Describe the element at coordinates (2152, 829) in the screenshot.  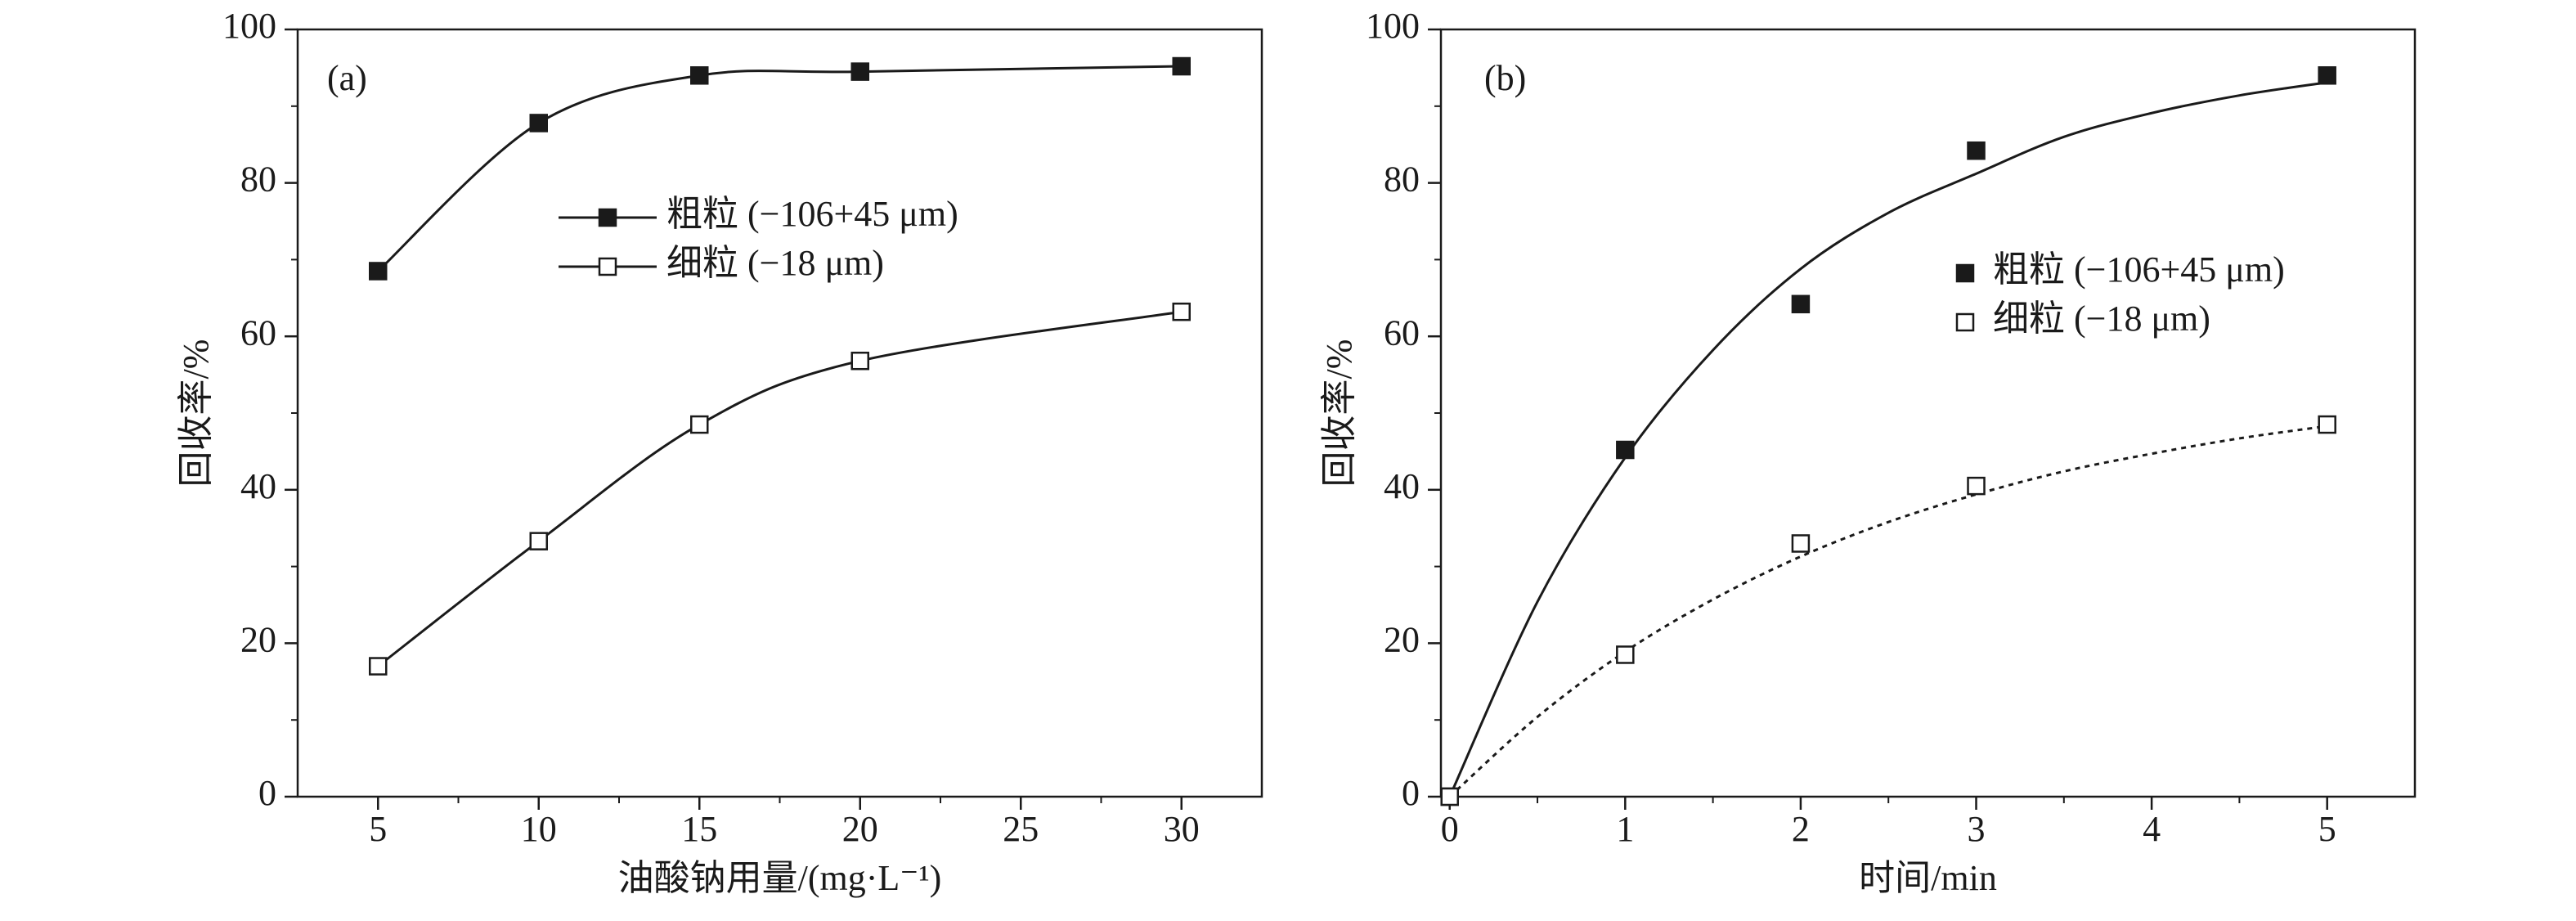
I see `x-tick-label: 4` at that location.